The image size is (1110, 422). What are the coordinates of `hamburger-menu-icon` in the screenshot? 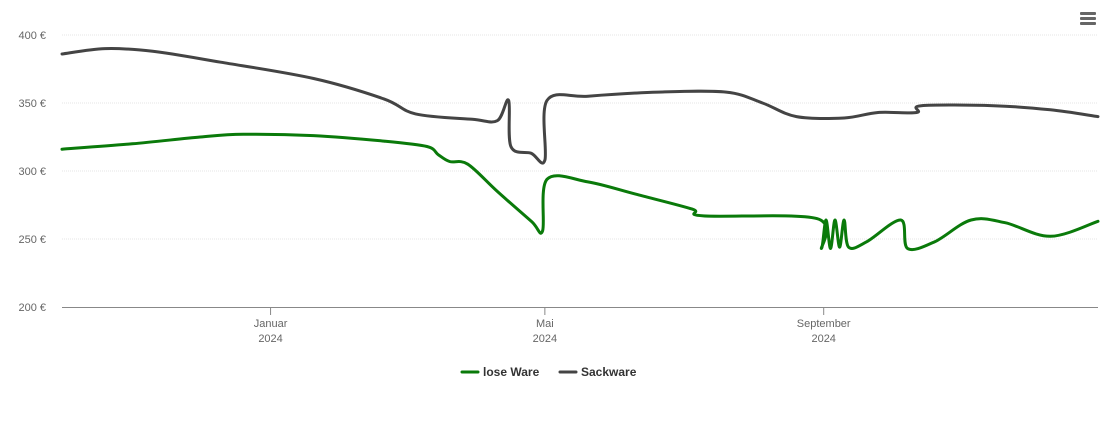 It's located at (1088, 21).